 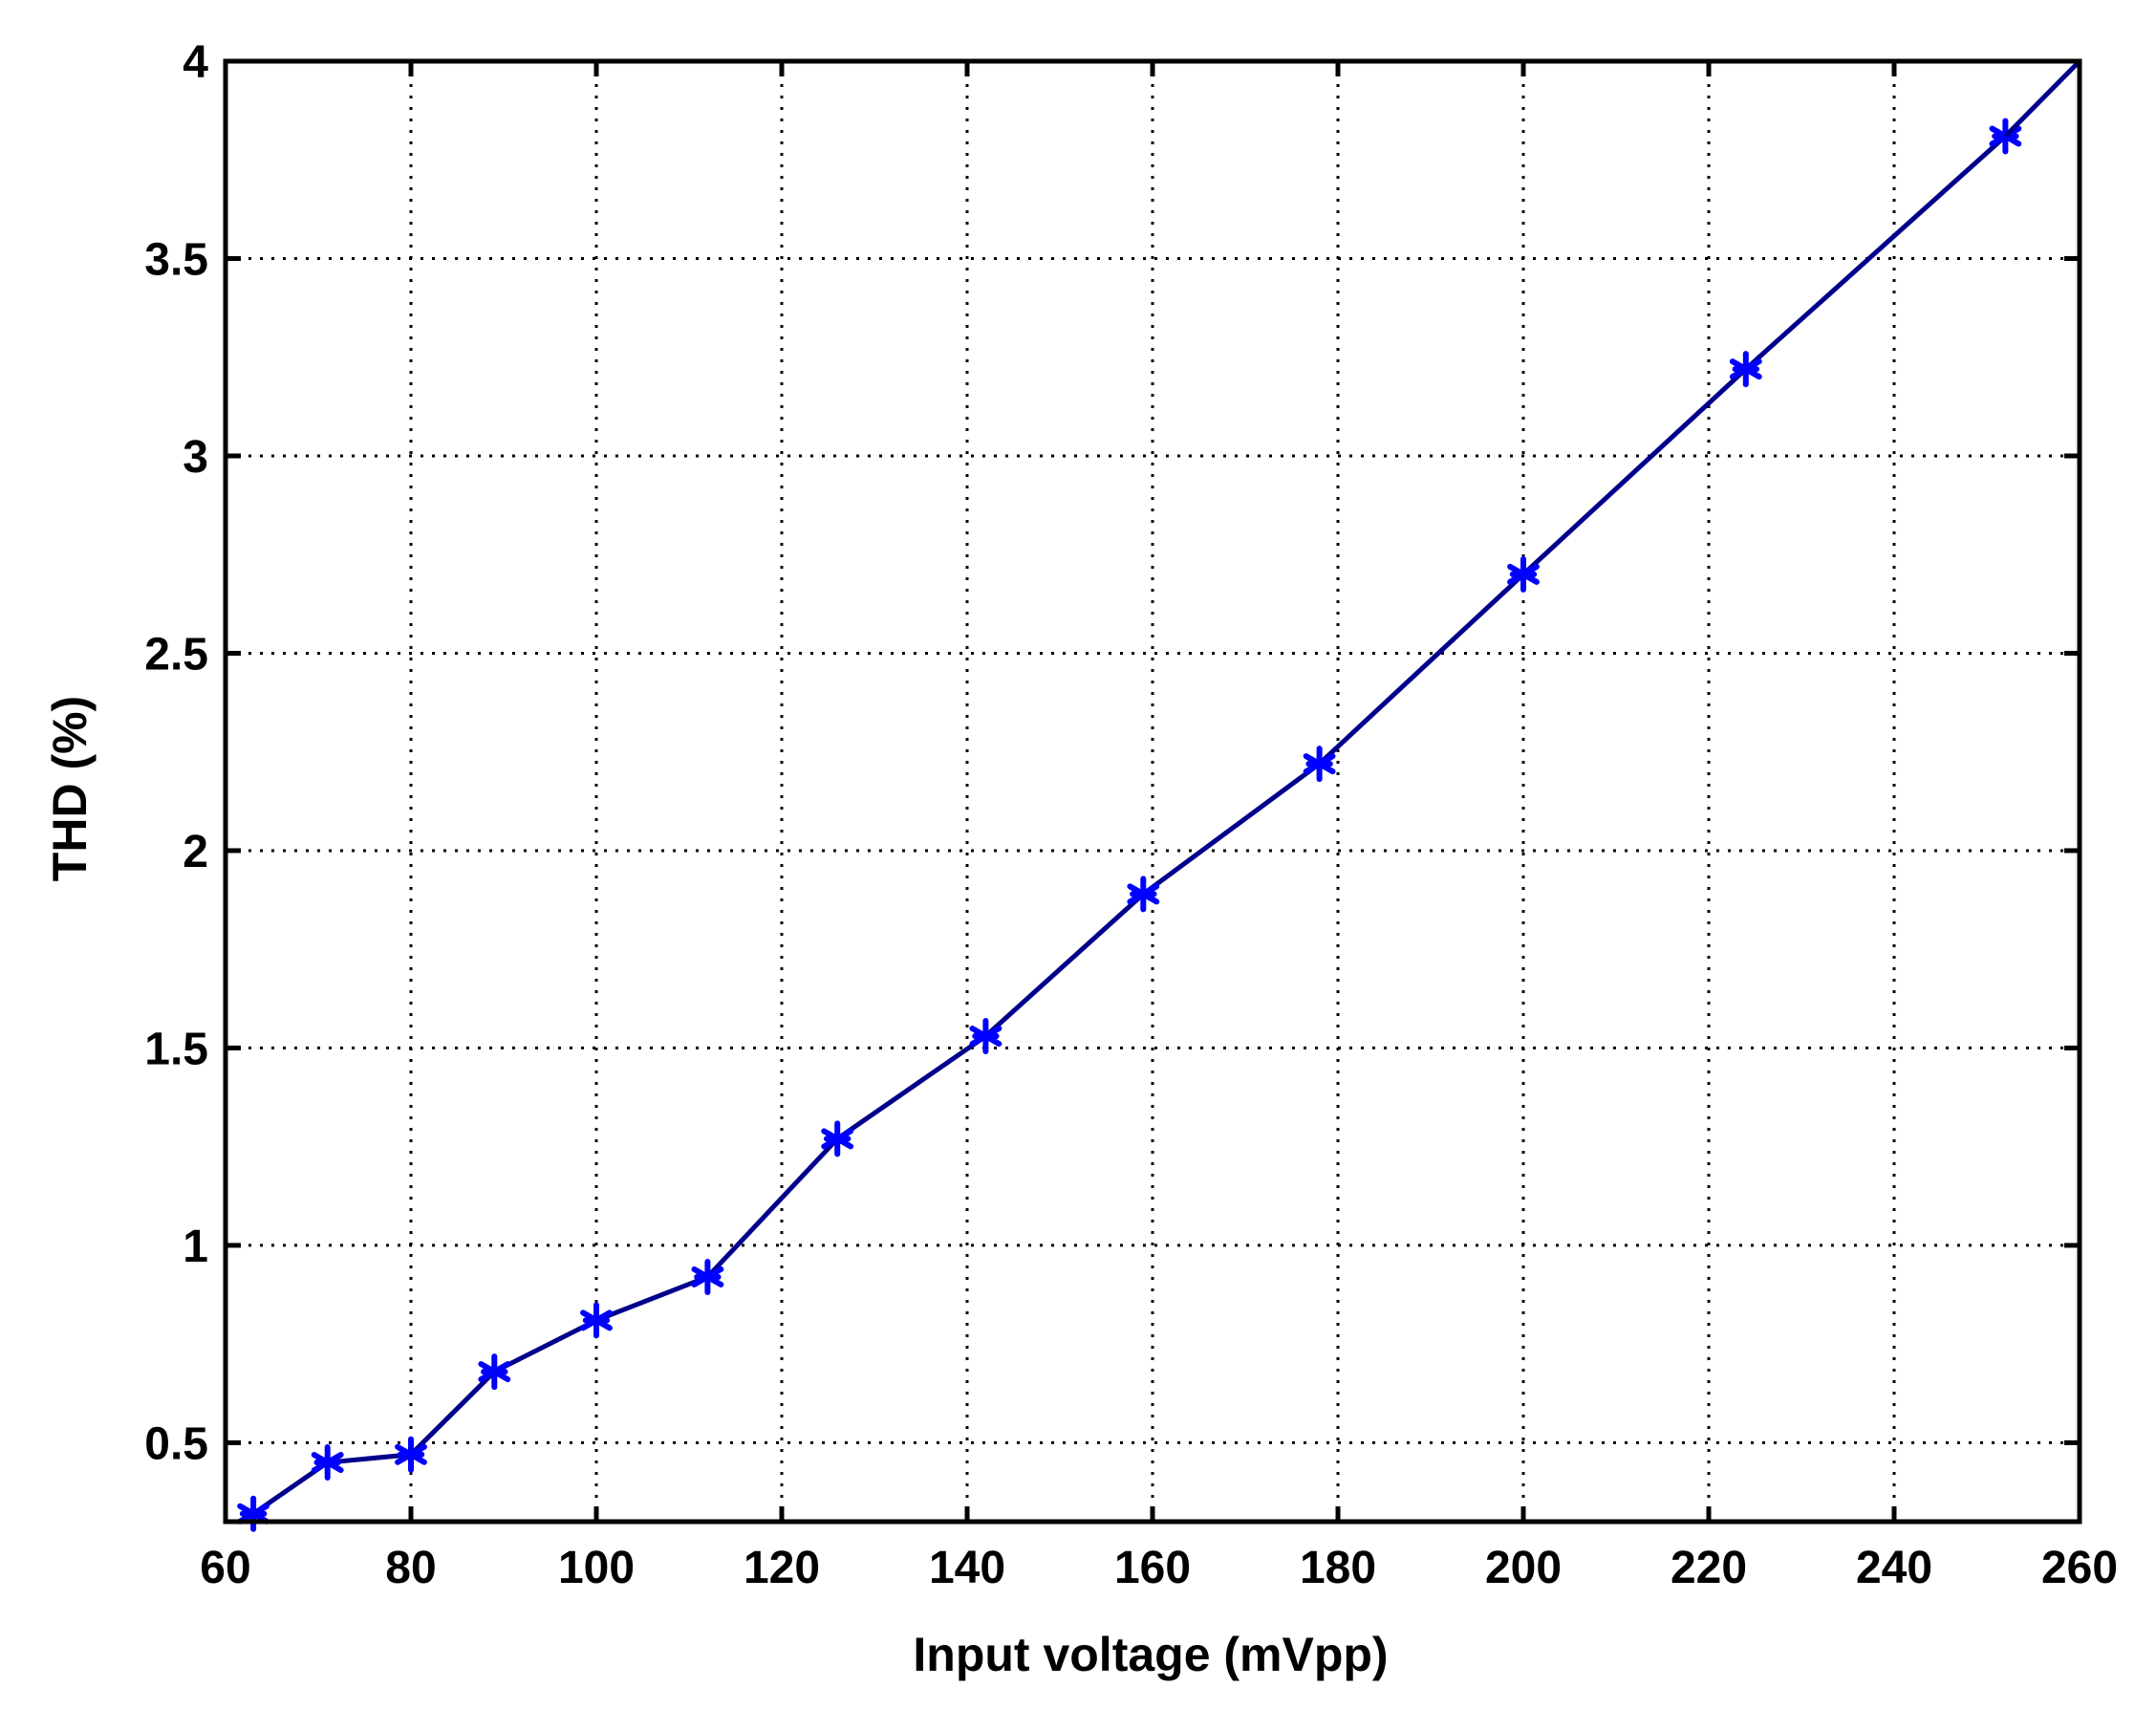 I want to click on x-tick-label: 60, so click(x=225, y=1568).